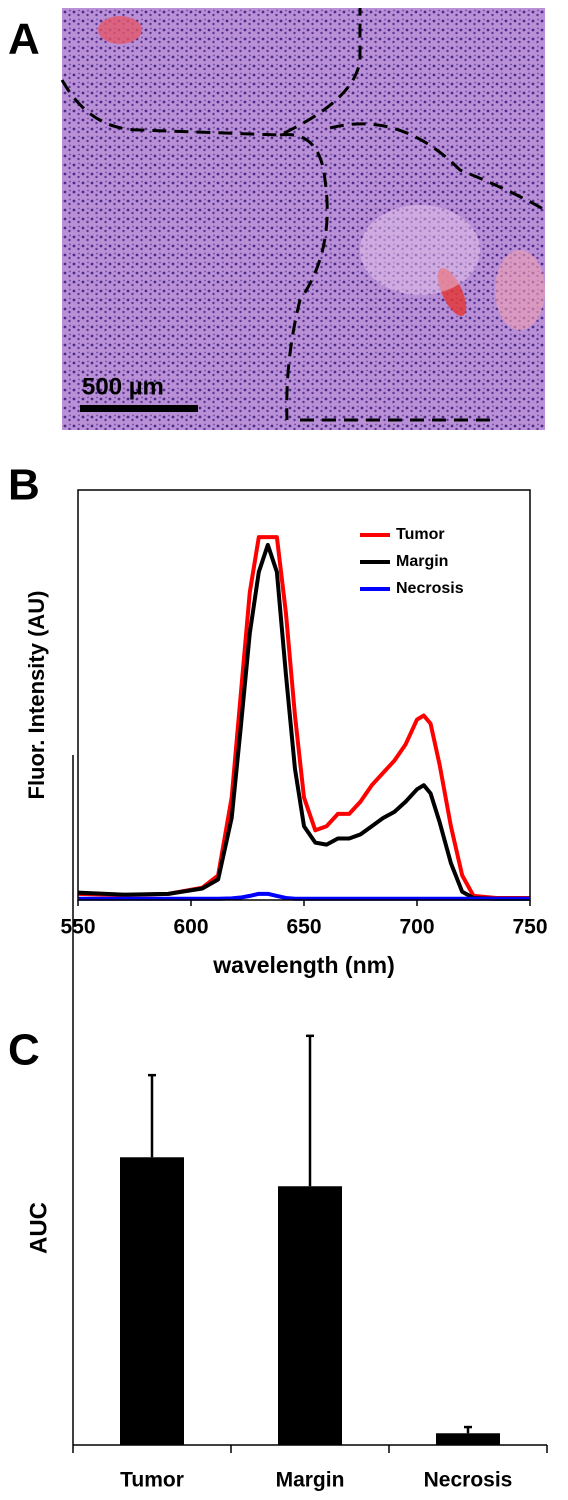 The width and height of the screenshot is (568, 1500). I want to click on y-axis-label: Fluor. Intensity (AU), so click(36, 695).